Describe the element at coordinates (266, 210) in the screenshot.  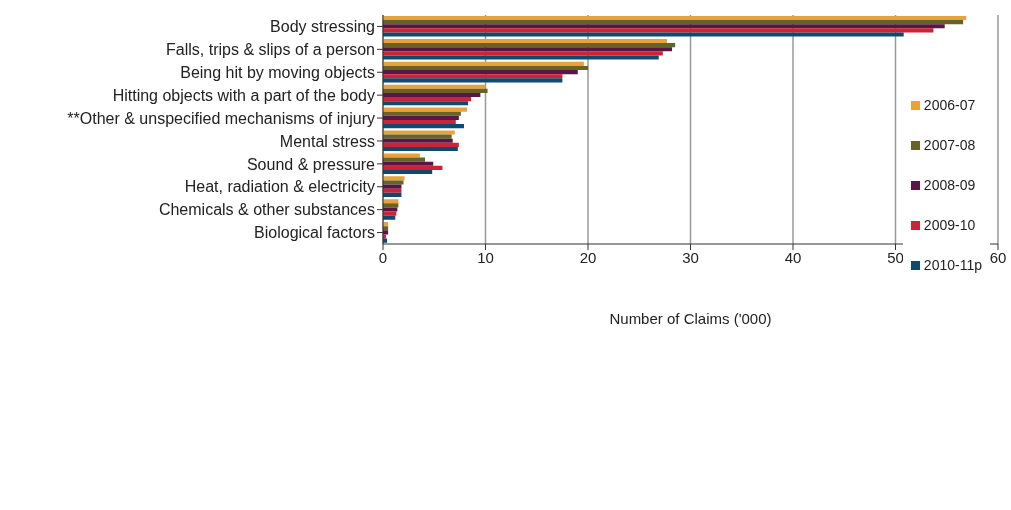
I see `y-tick-label: Chemicals & other substances` at that location.